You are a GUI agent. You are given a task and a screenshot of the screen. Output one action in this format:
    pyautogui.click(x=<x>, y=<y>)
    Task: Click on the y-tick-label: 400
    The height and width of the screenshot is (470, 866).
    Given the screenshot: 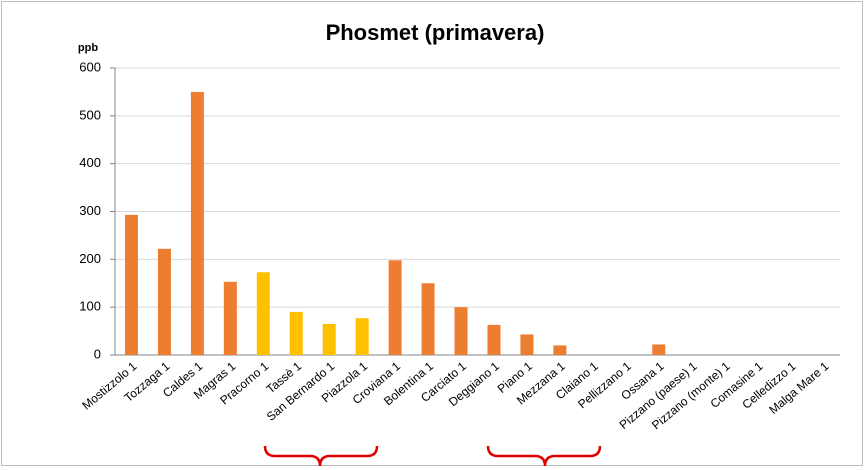 What is the action you would take?
    pyautogui.click(x=90, y=162)
    